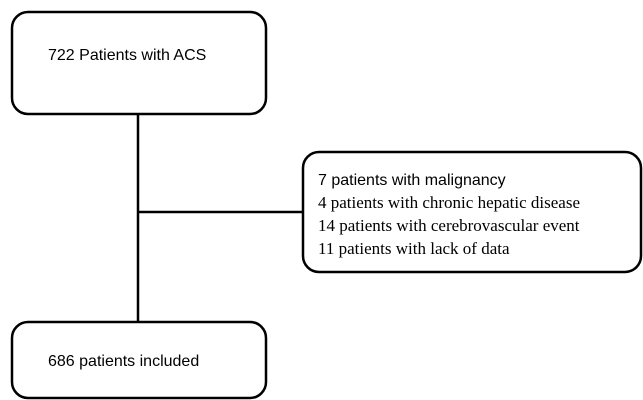  What do you see at coordinates (449, 202) in the screenshot?
I see `exclusion-line: 4 patients with chronic hepatic disease` at bounding box center [449, 202].